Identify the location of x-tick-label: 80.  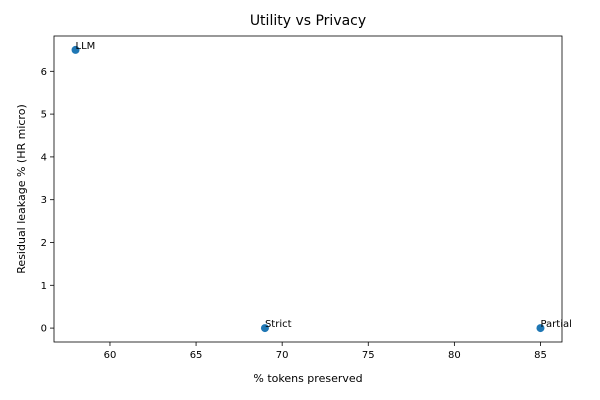
(454, 355).